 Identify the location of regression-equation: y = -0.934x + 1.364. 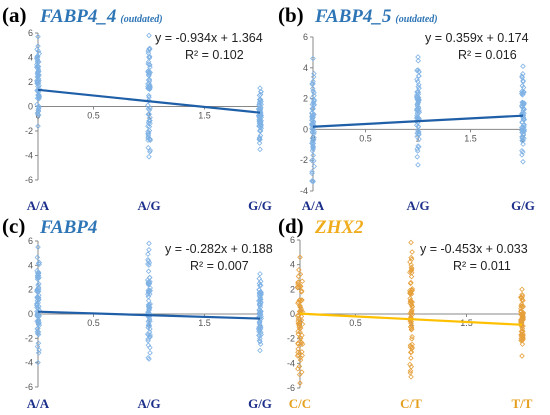
(209, 38).